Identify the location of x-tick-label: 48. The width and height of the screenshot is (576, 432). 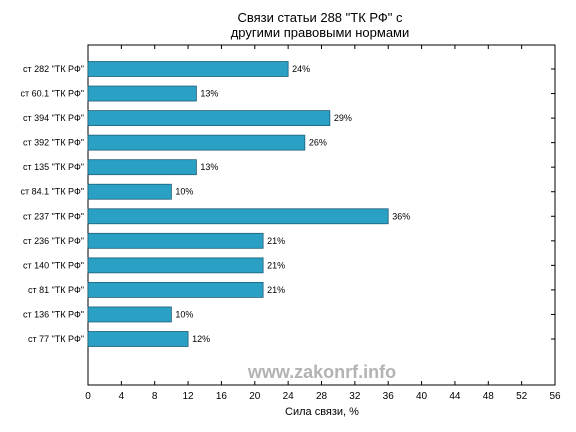
(489, 396).